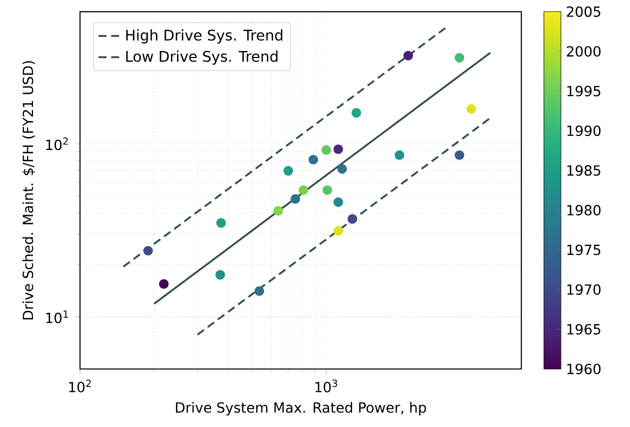  Describe the element at coordinates (583, 91) in the screenshot. I see `color-bar-label: 1995` at that location.